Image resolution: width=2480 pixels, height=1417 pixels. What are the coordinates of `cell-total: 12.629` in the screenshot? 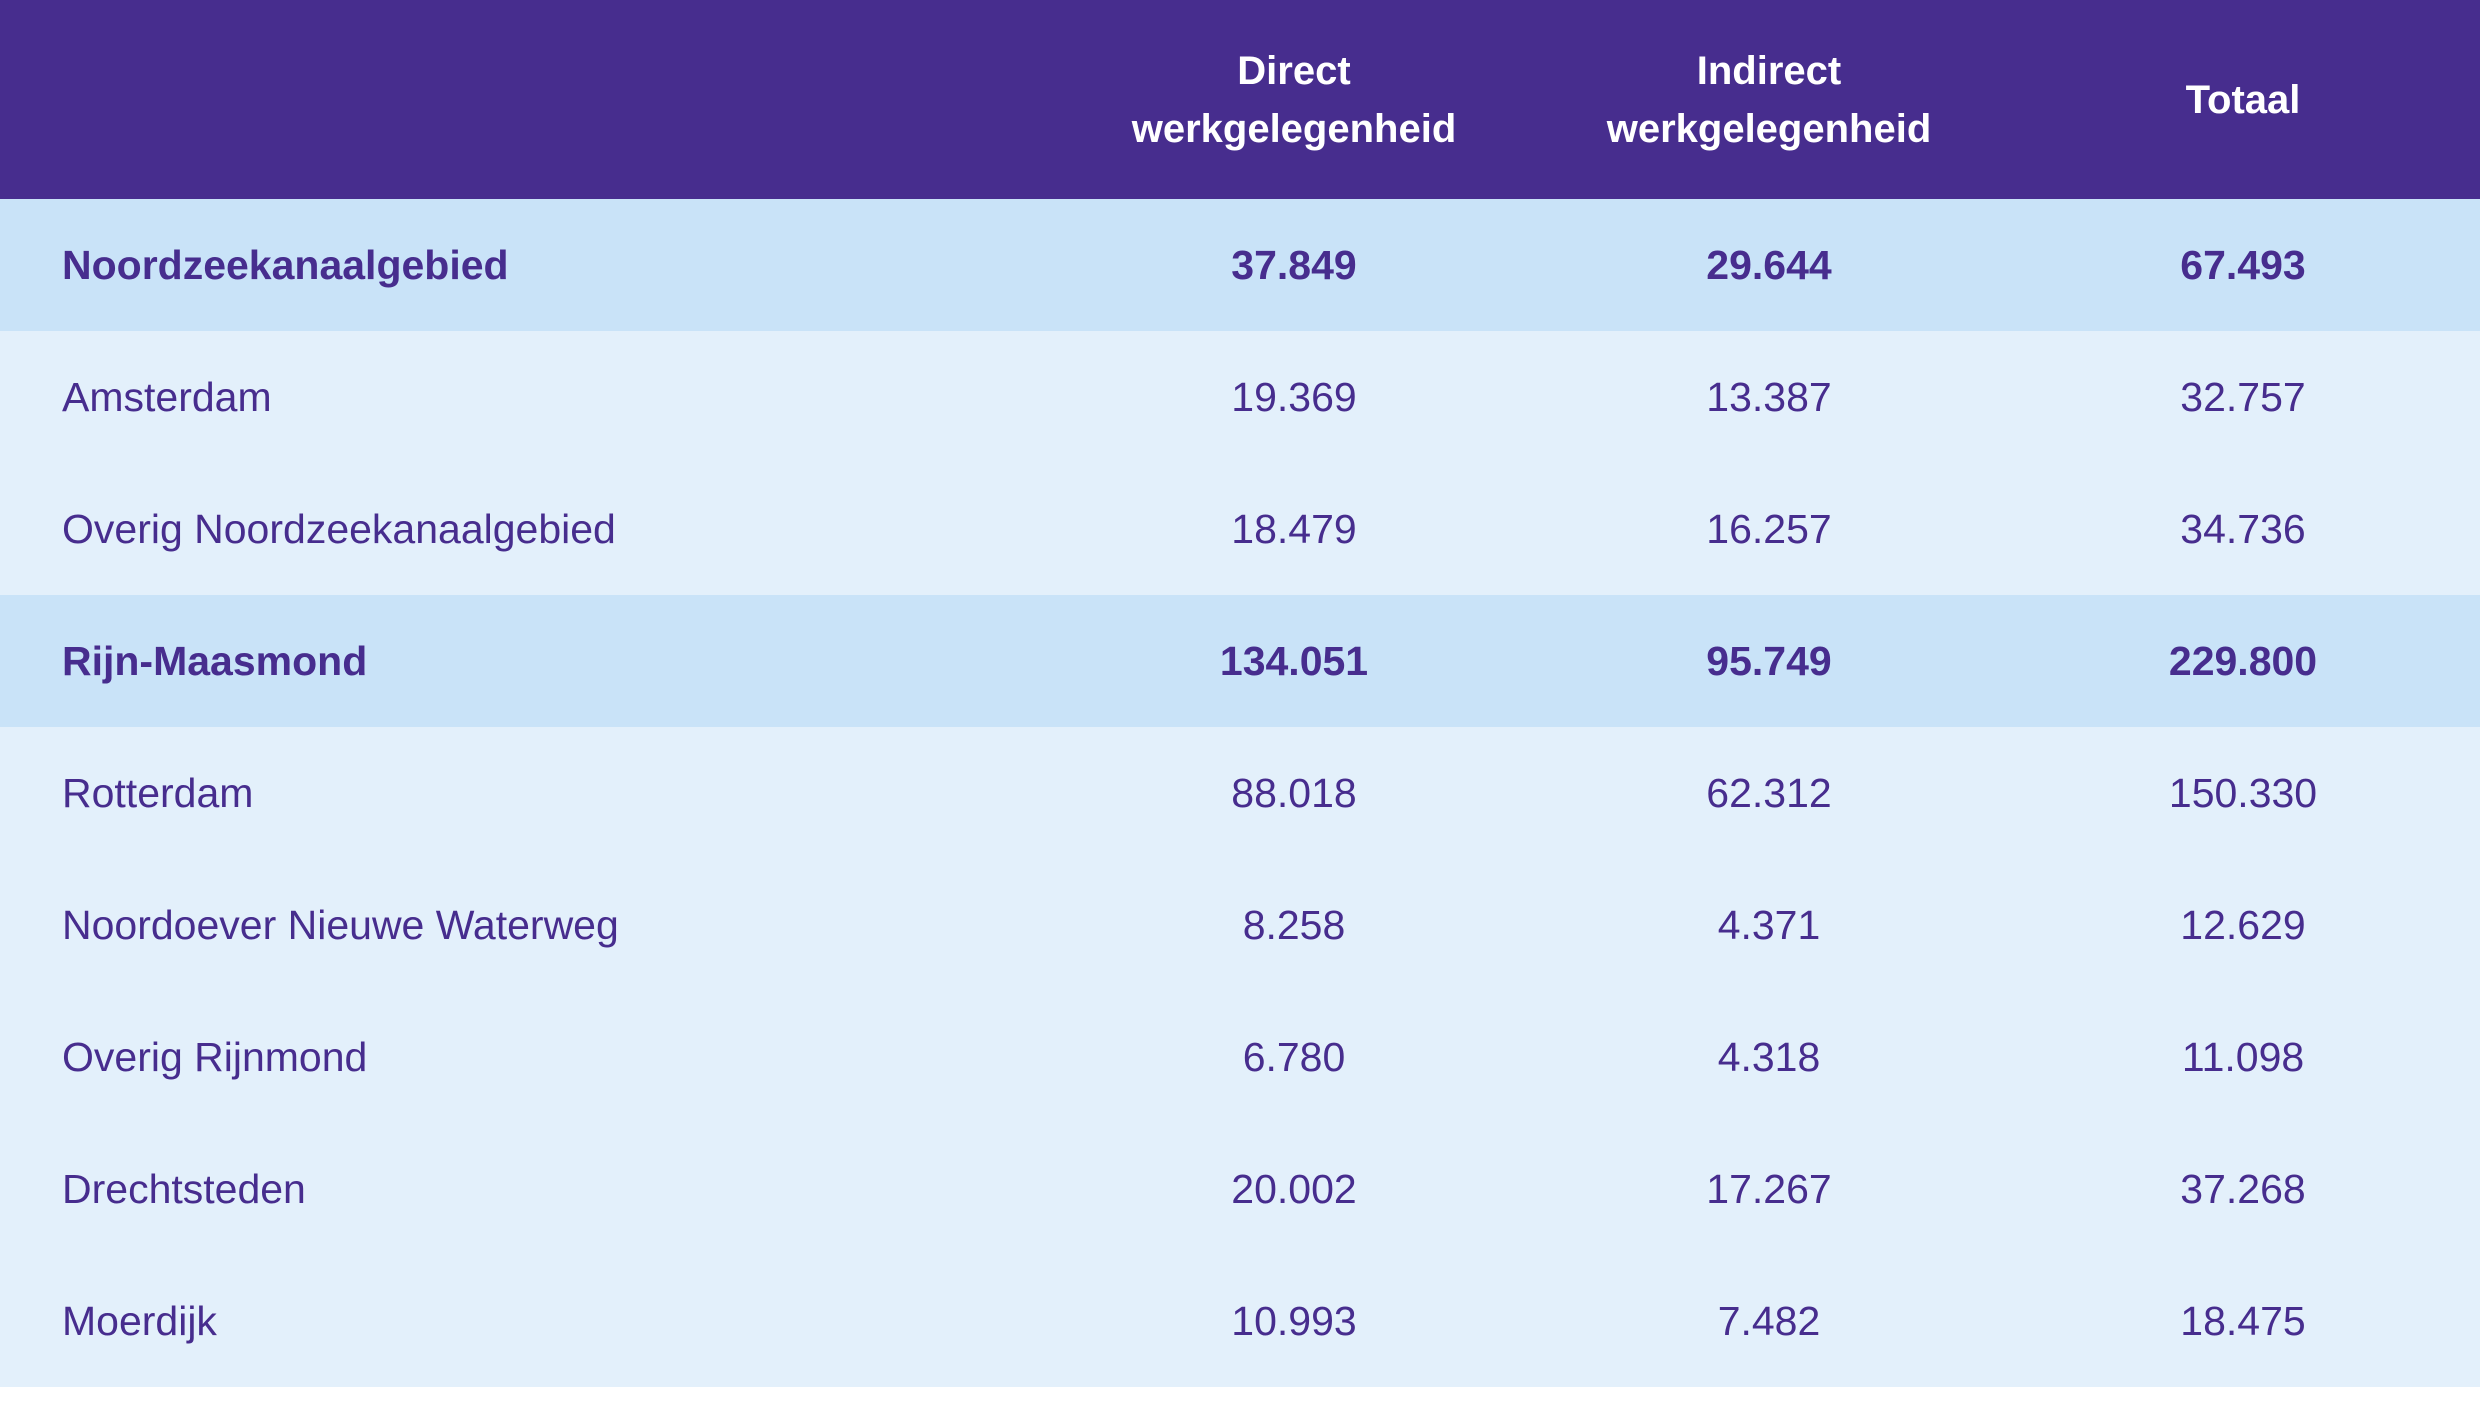 It's located at (2243, 924).